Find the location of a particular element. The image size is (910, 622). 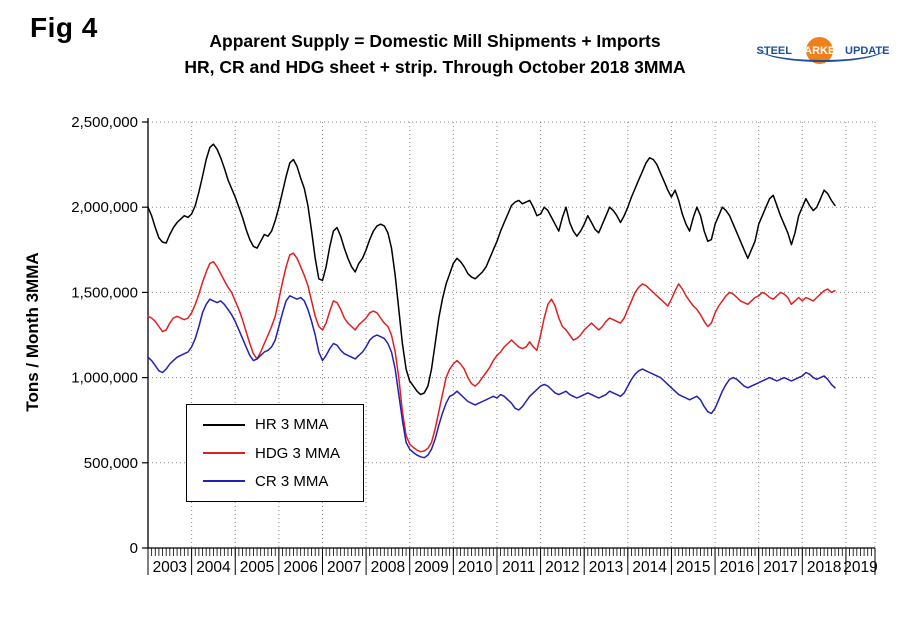

x-year-label: 2008 is located at coordinates (388, 567).